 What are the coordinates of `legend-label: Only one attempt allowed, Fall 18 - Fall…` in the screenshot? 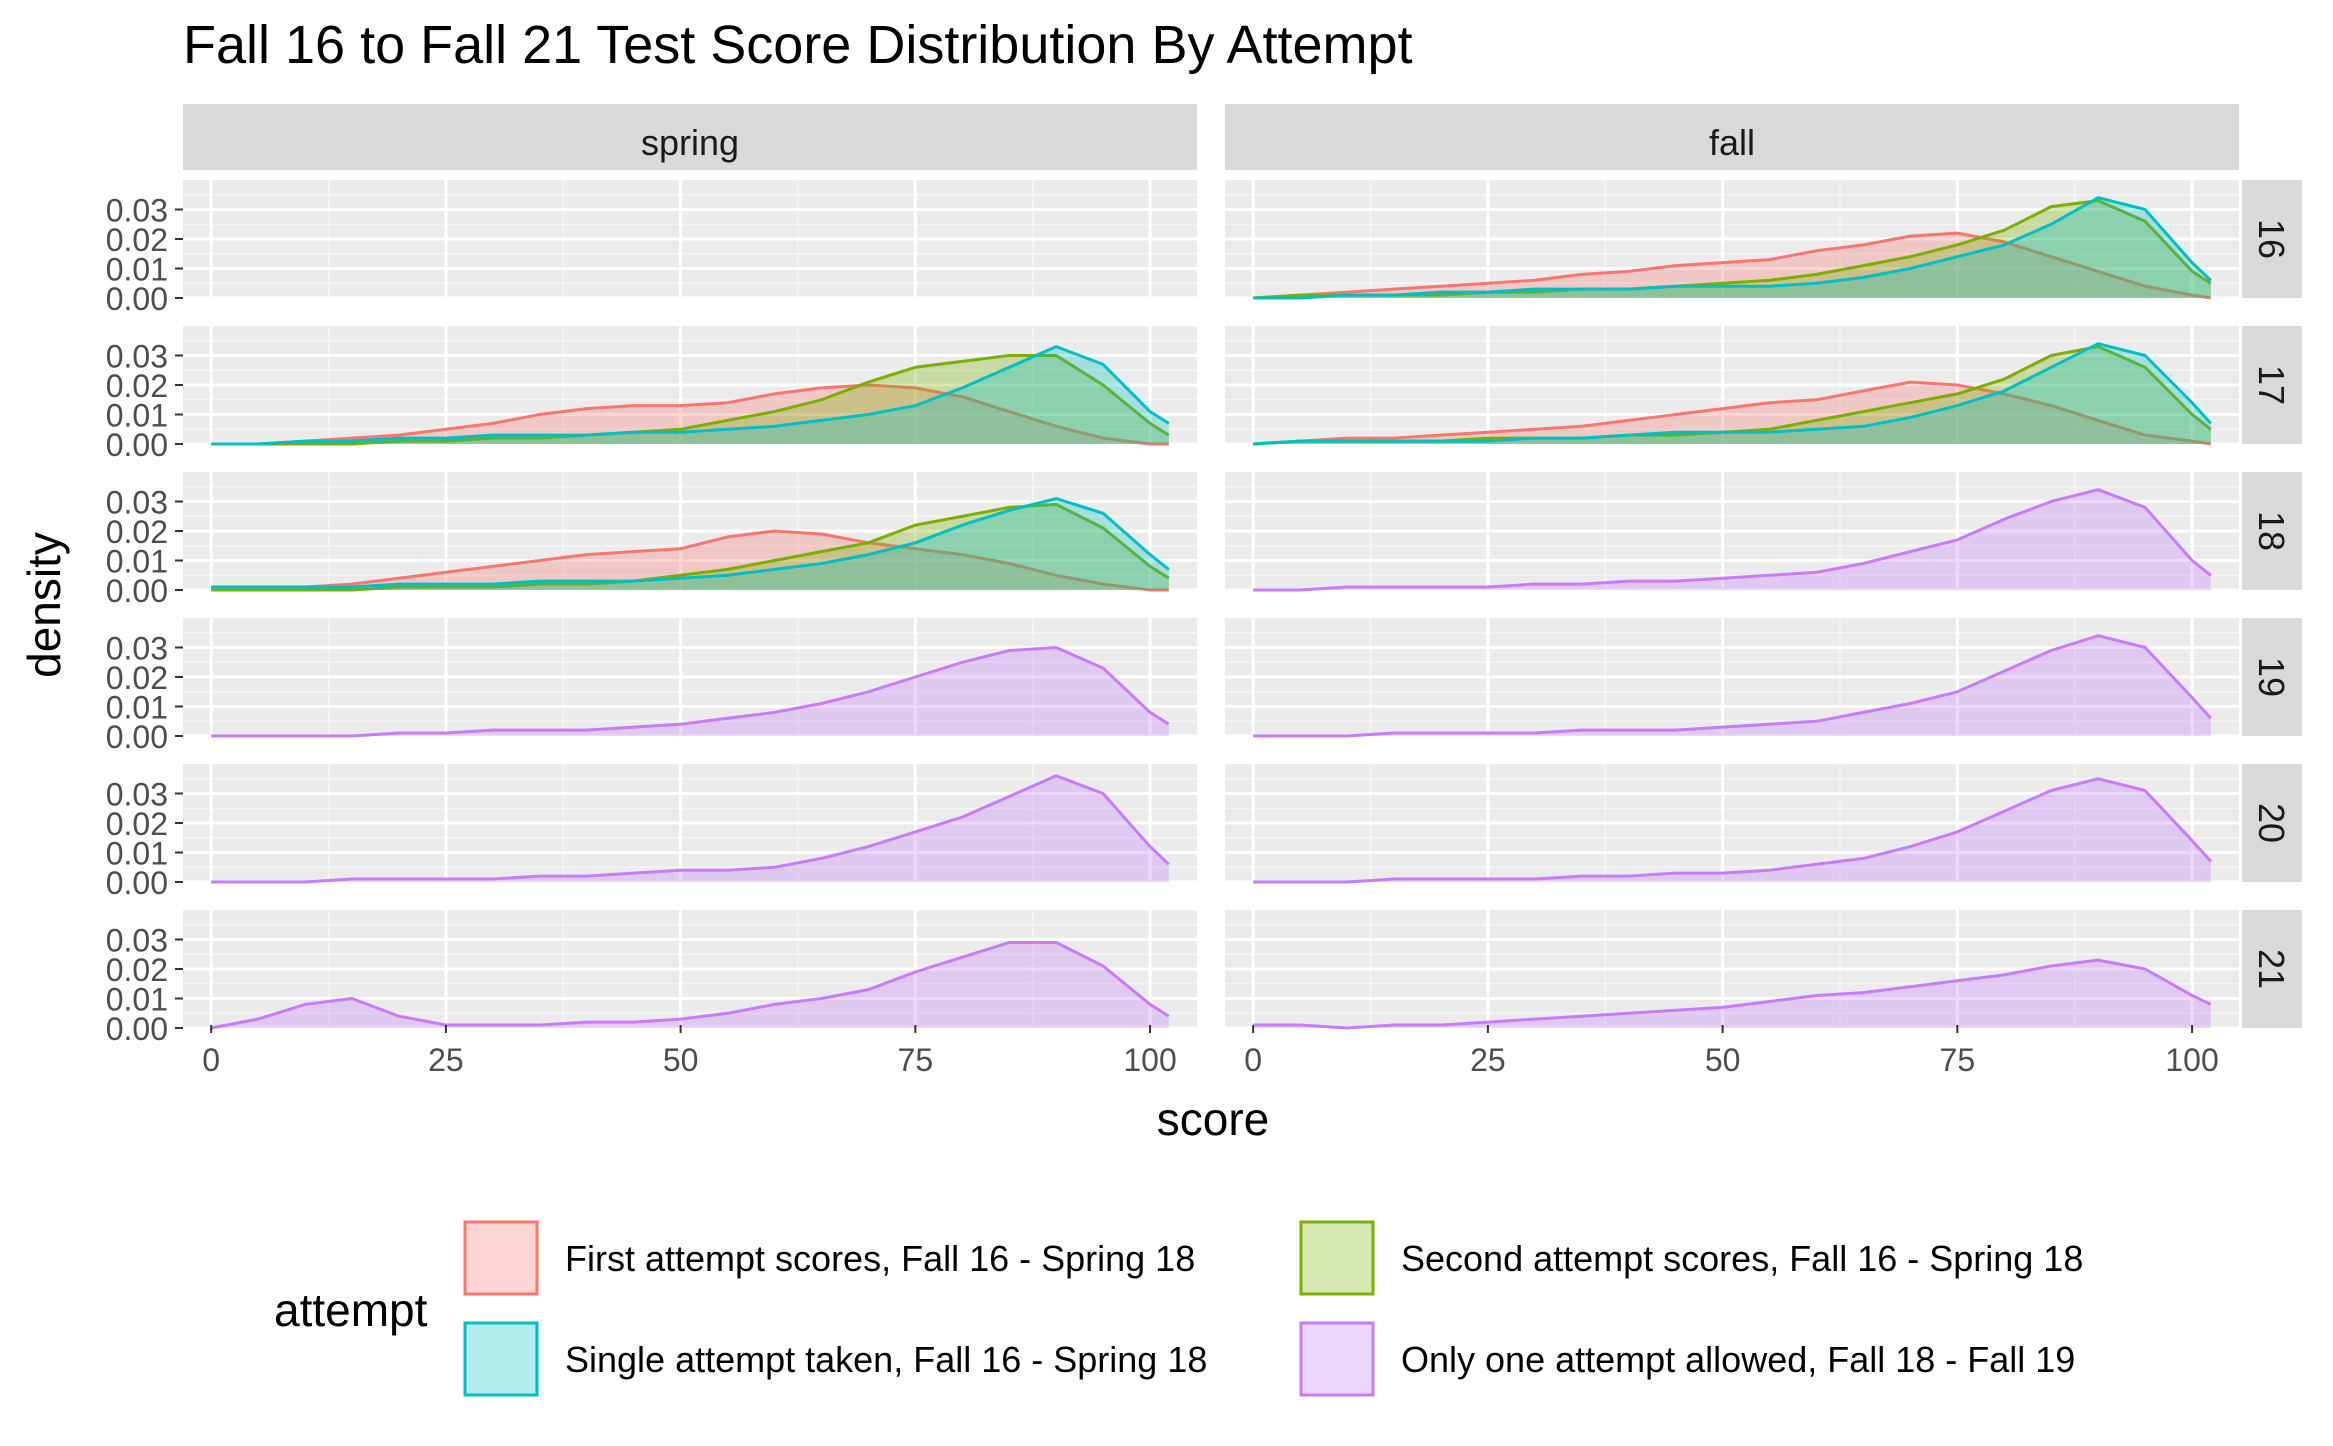 It's located at (1738, 1359).